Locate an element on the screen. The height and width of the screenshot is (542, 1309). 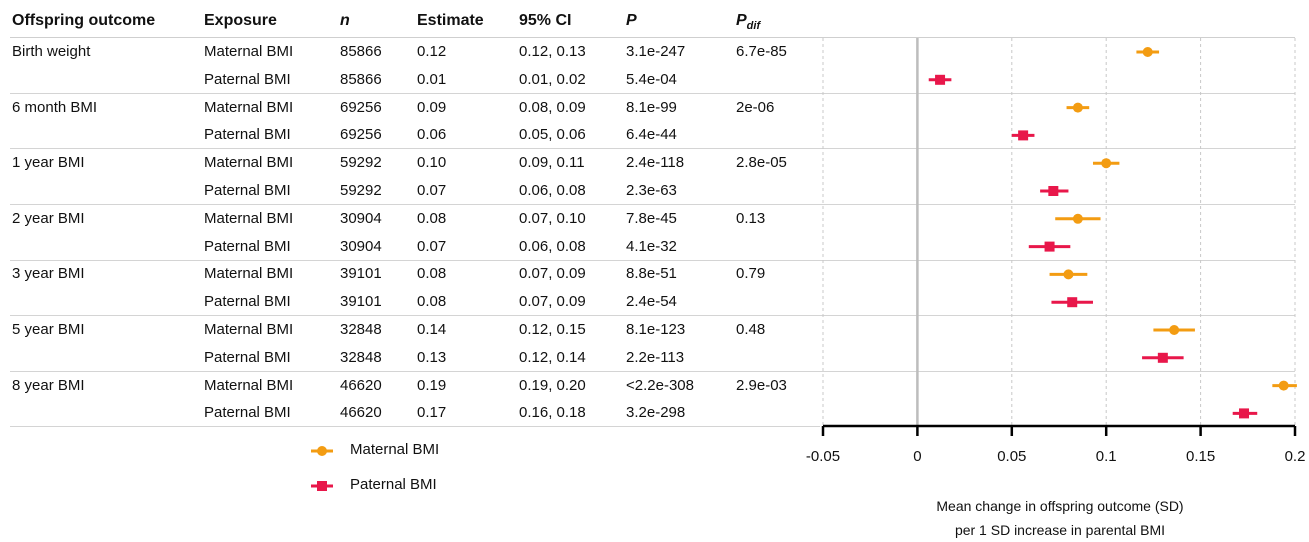
row-p: 4.1e-32 is located at coordinates (651, 246).